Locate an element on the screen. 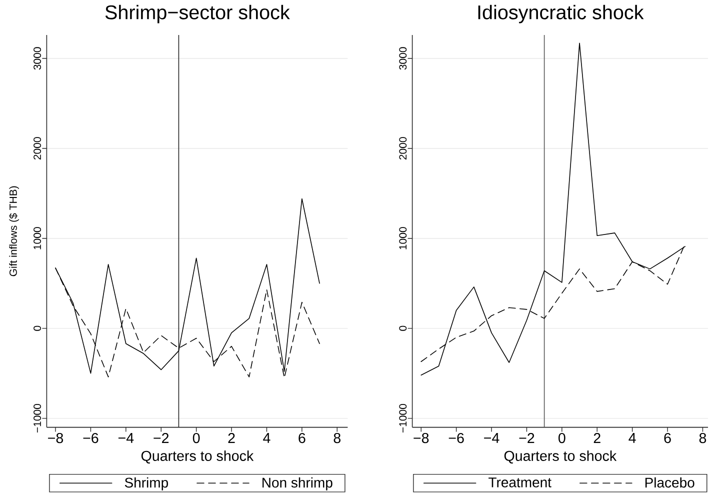 The width and height of the screenshot is (709, 499). legend-label: Non shrimp is located at coordinates (297, 483).